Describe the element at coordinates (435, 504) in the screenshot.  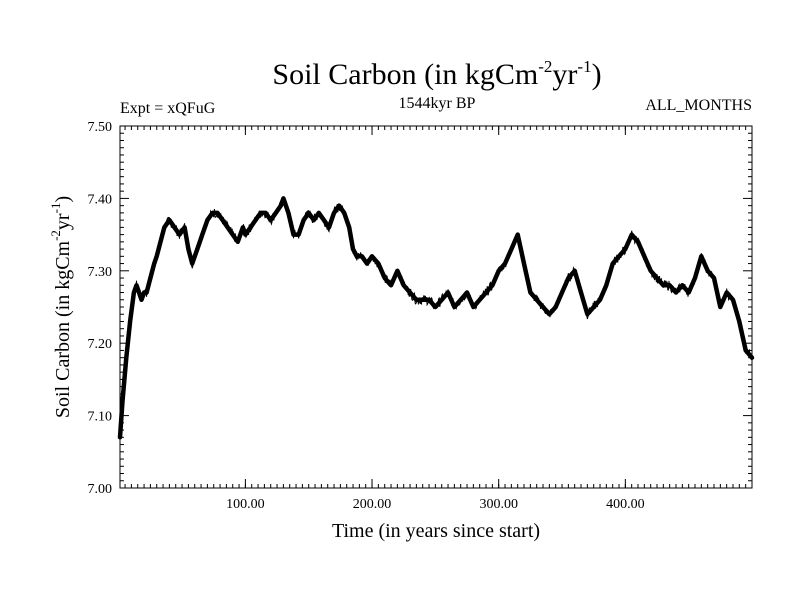
I see `x-tick-labels: 100.00 200.00 300.00 400.00` at that location.